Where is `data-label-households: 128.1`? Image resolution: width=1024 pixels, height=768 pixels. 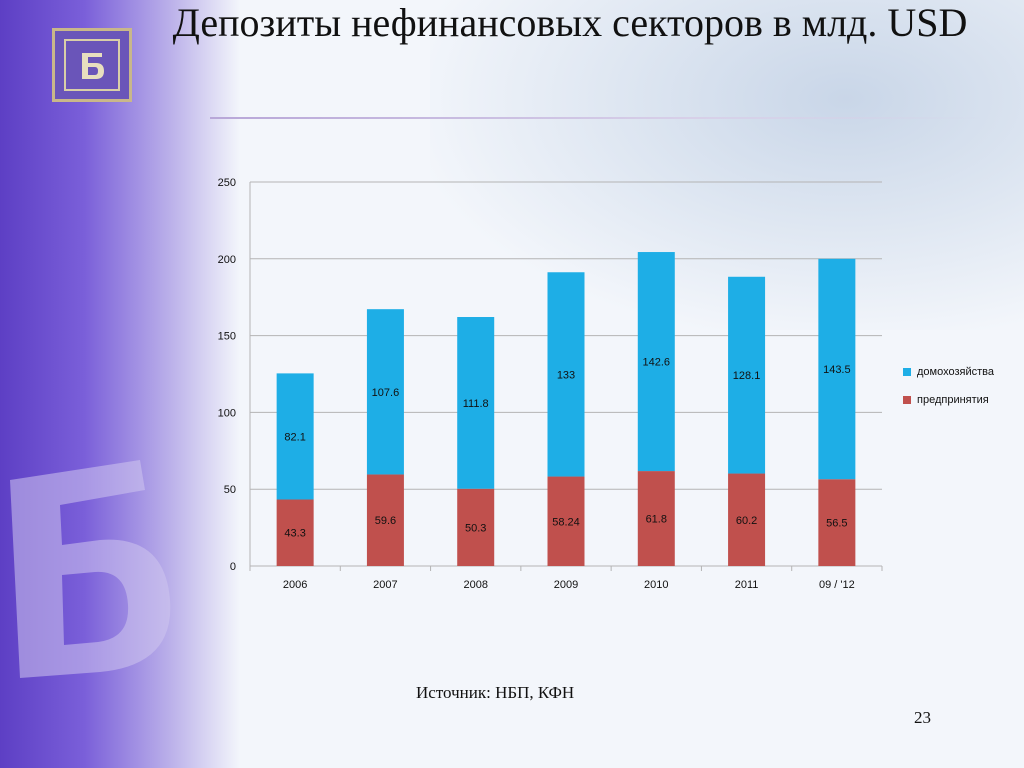
data-label-households: 128.1 is located at coordinates (747, 376).